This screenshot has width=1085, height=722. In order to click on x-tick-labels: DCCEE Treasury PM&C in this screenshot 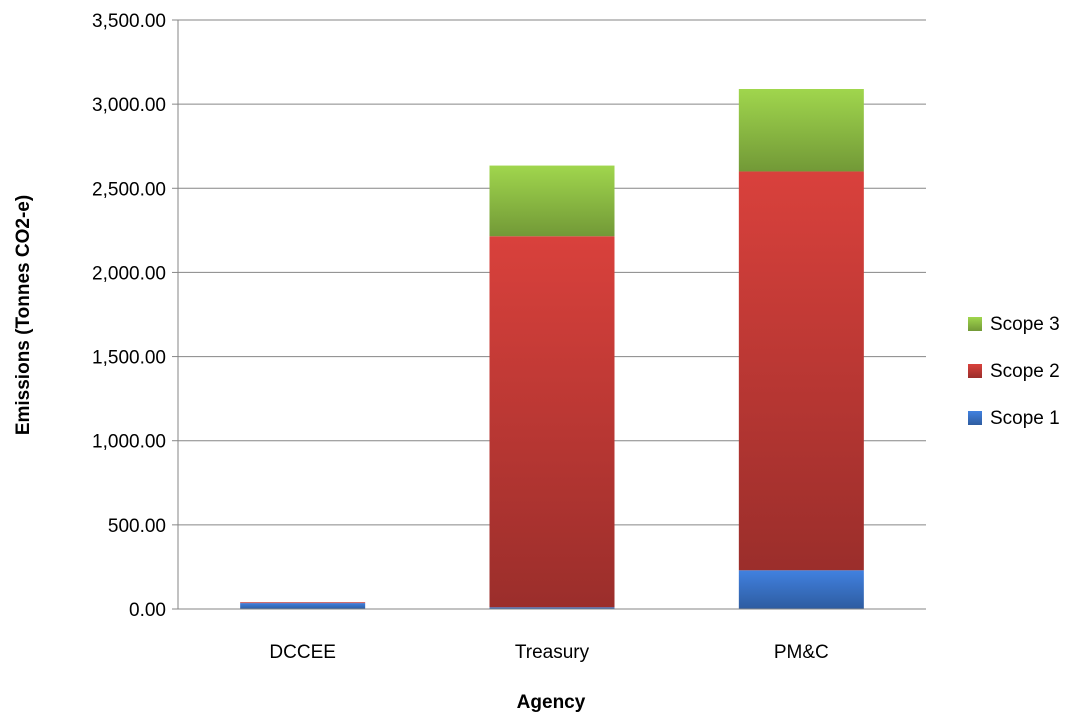, I will do `click(548, 652)`.